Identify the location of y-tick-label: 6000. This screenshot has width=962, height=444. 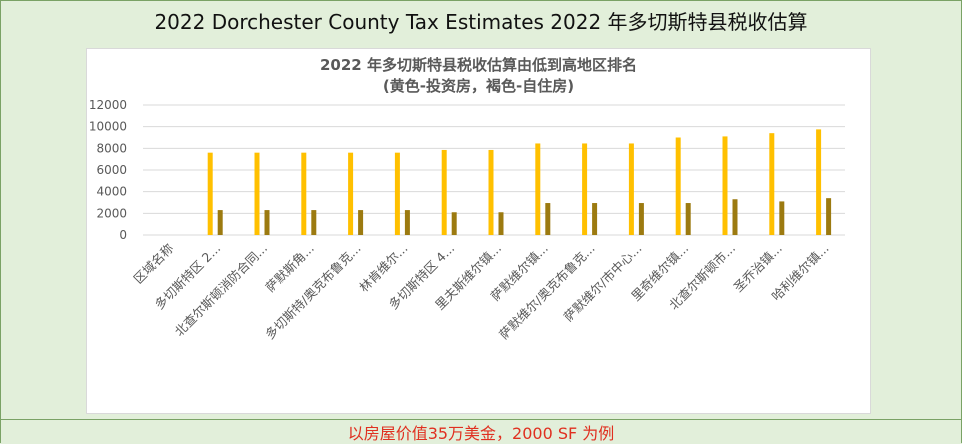
(111, 170).